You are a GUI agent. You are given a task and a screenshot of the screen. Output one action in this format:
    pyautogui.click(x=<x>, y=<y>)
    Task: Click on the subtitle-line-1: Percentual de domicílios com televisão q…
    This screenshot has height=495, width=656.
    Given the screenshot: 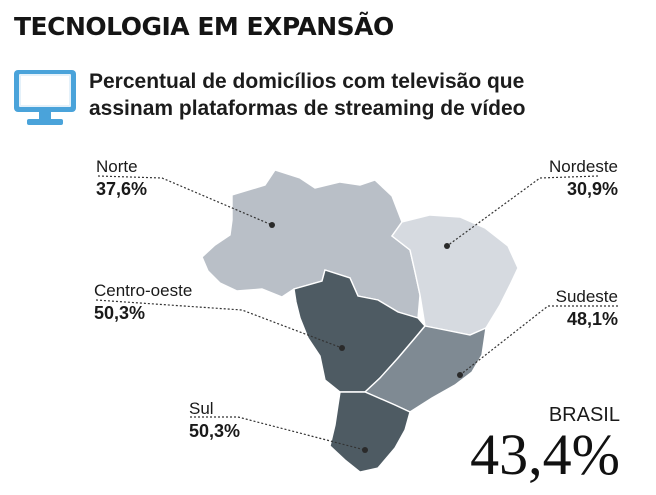 What is the action you would take?
    pyautogui.click(x=307, y=81)
    